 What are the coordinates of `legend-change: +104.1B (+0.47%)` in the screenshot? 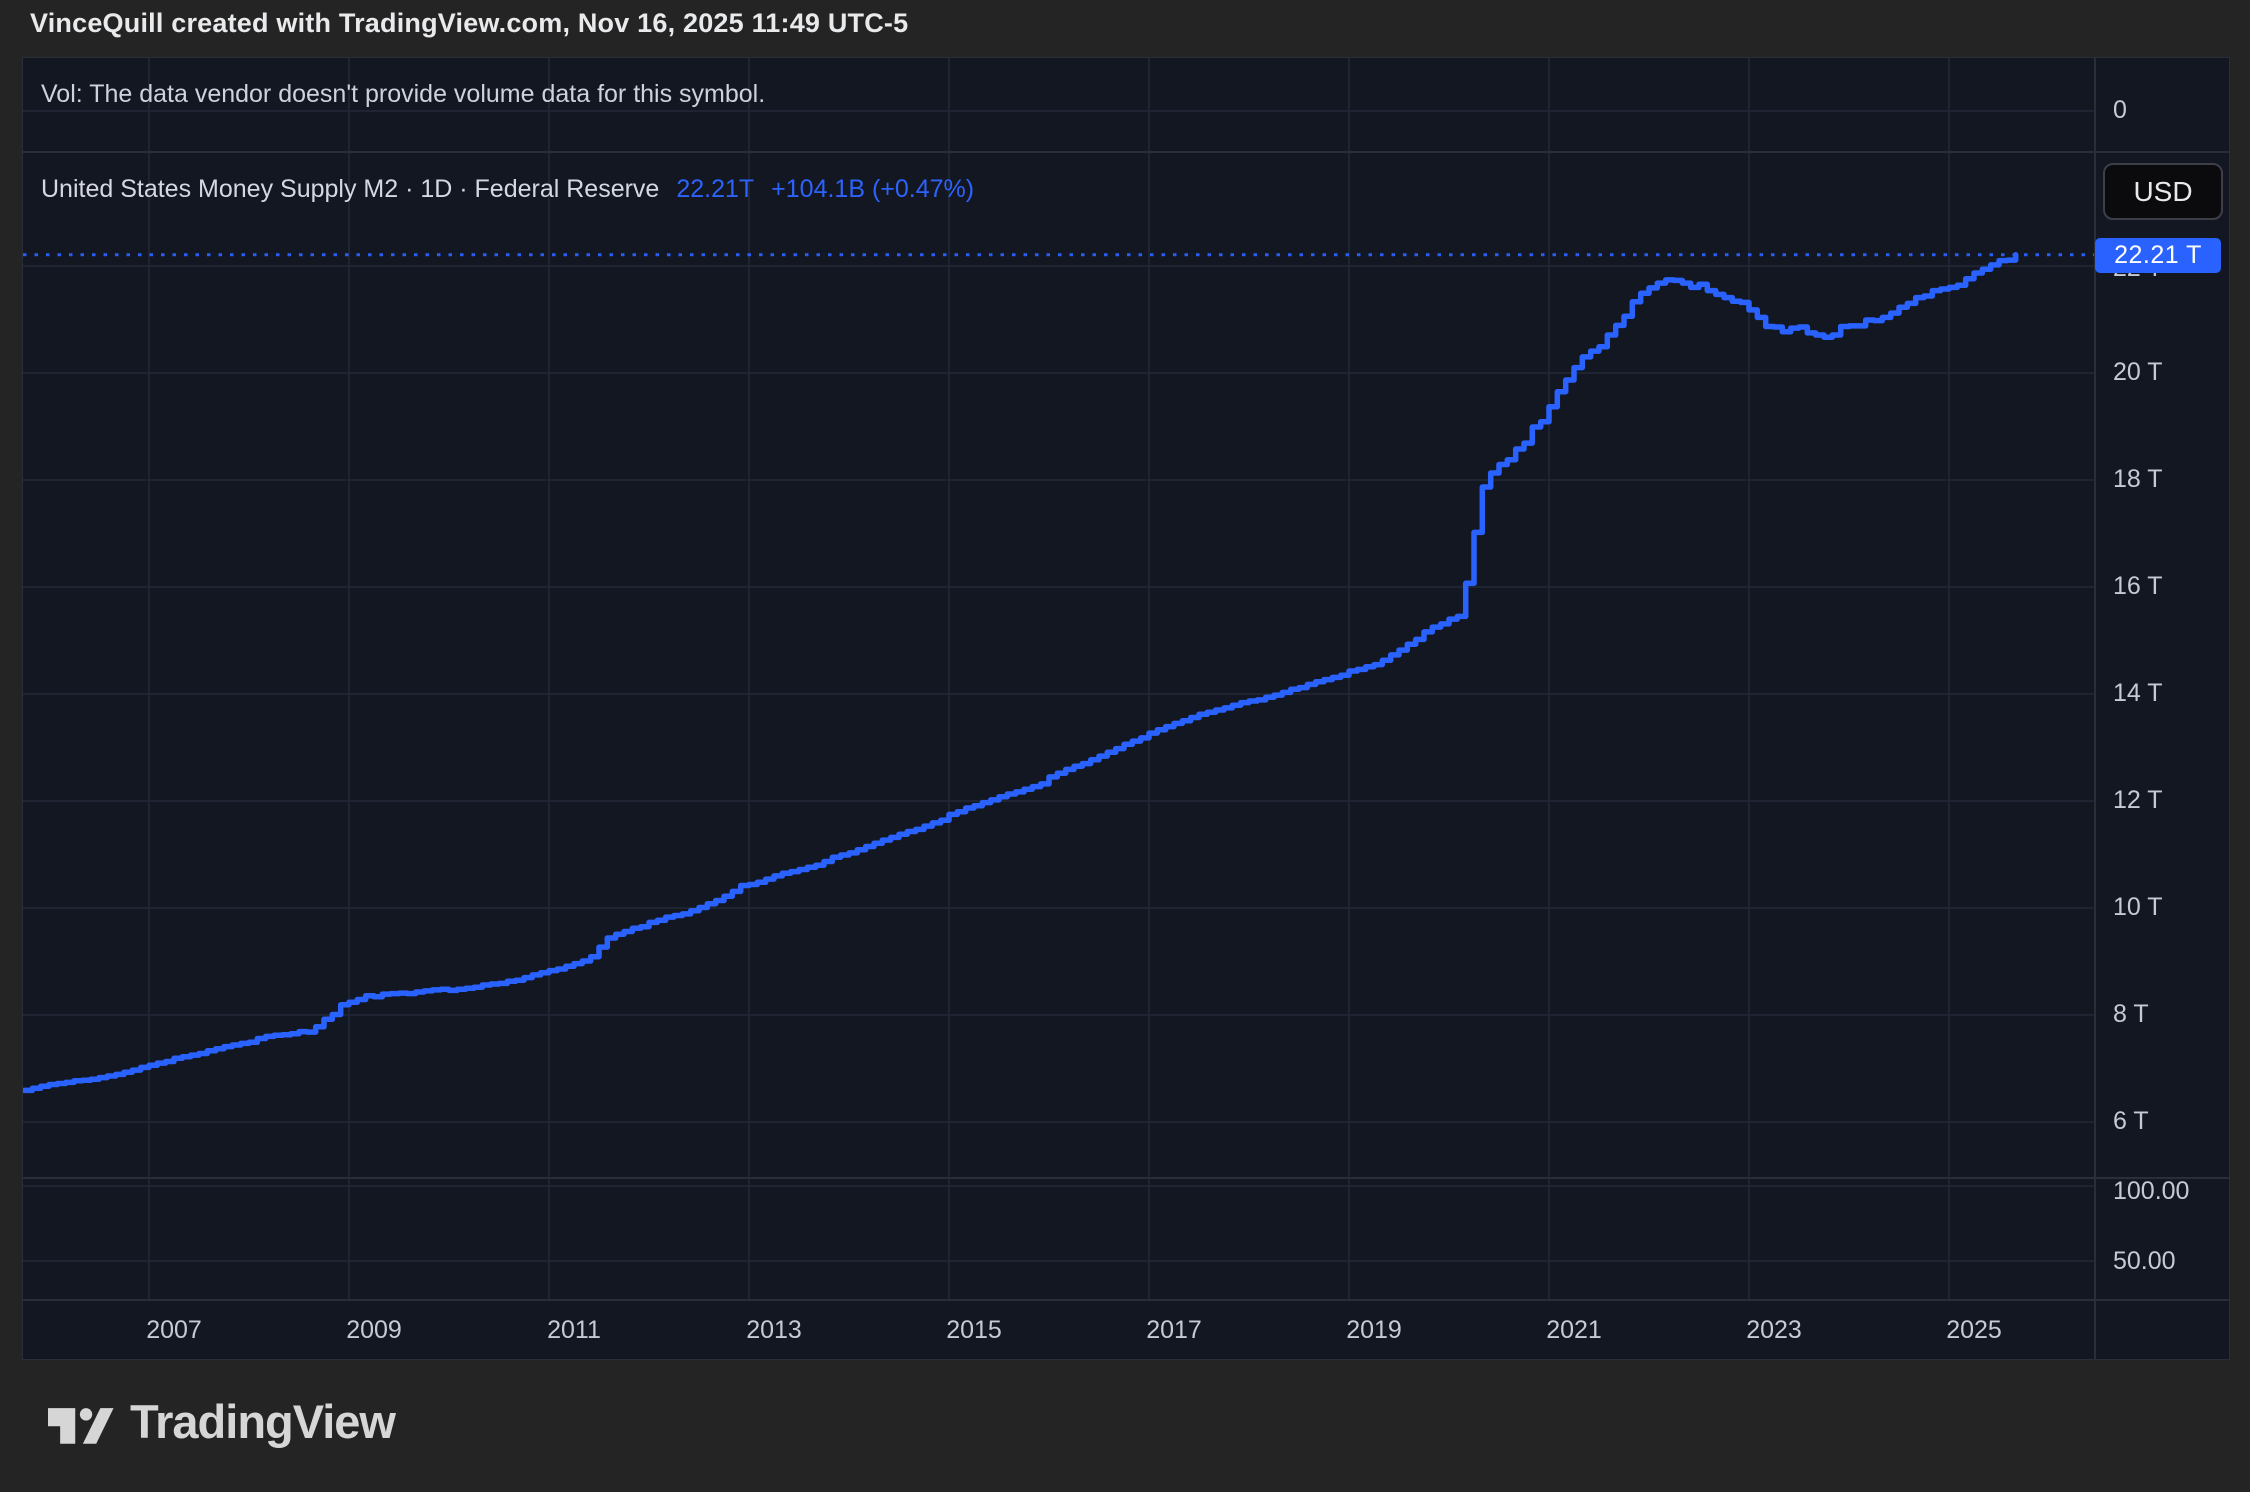 It's located at (873, 189).